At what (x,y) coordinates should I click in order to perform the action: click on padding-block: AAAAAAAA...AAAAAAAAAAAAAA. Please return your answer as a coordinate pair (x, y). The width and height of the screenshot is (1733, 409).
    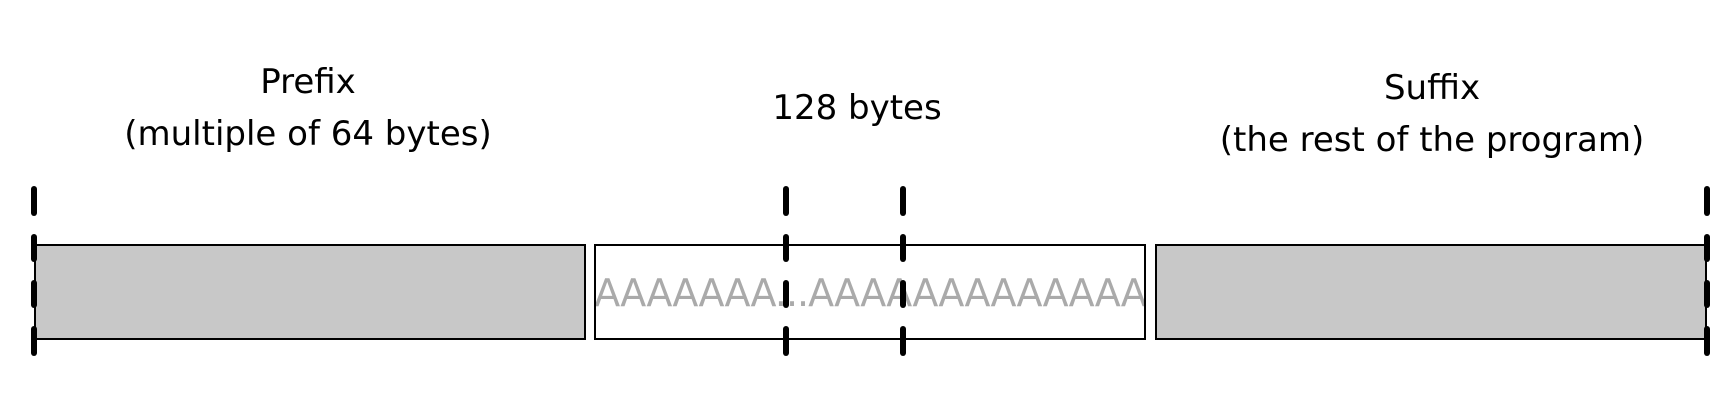
    Looking at the image, I should click on (870, 292).